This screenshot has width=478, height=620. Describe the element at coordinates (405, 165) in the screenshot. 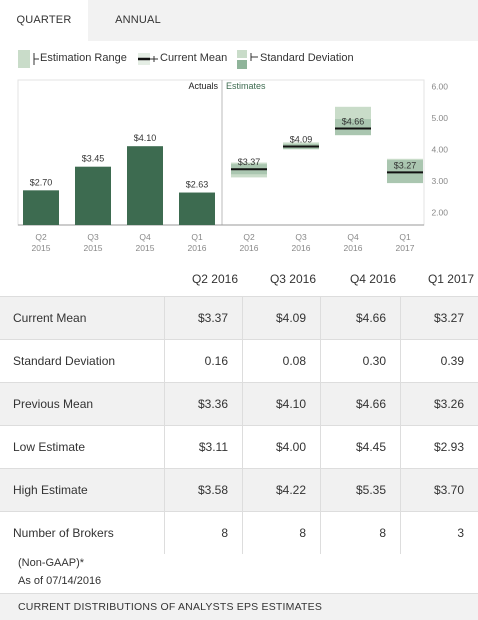

I see `estimate-mean-label: $3.27` at that location.